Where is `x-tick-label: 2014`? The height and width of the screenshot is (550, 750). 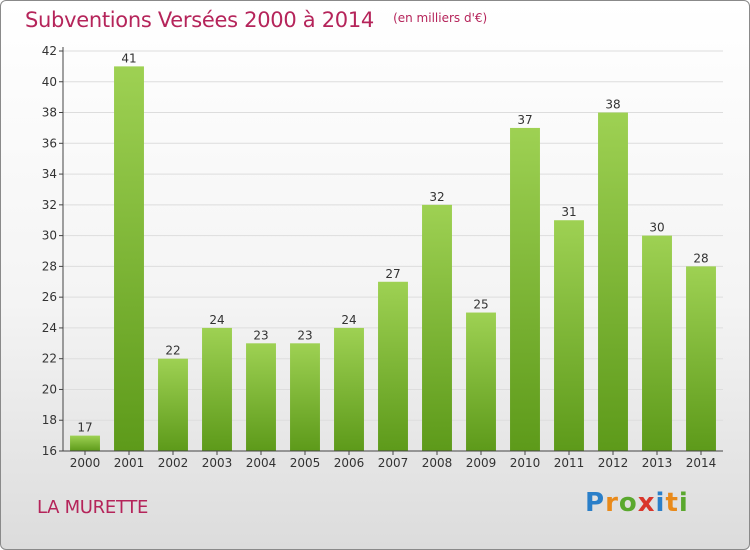
x-tick-label: 2014 is located at coordinates (701, 463).